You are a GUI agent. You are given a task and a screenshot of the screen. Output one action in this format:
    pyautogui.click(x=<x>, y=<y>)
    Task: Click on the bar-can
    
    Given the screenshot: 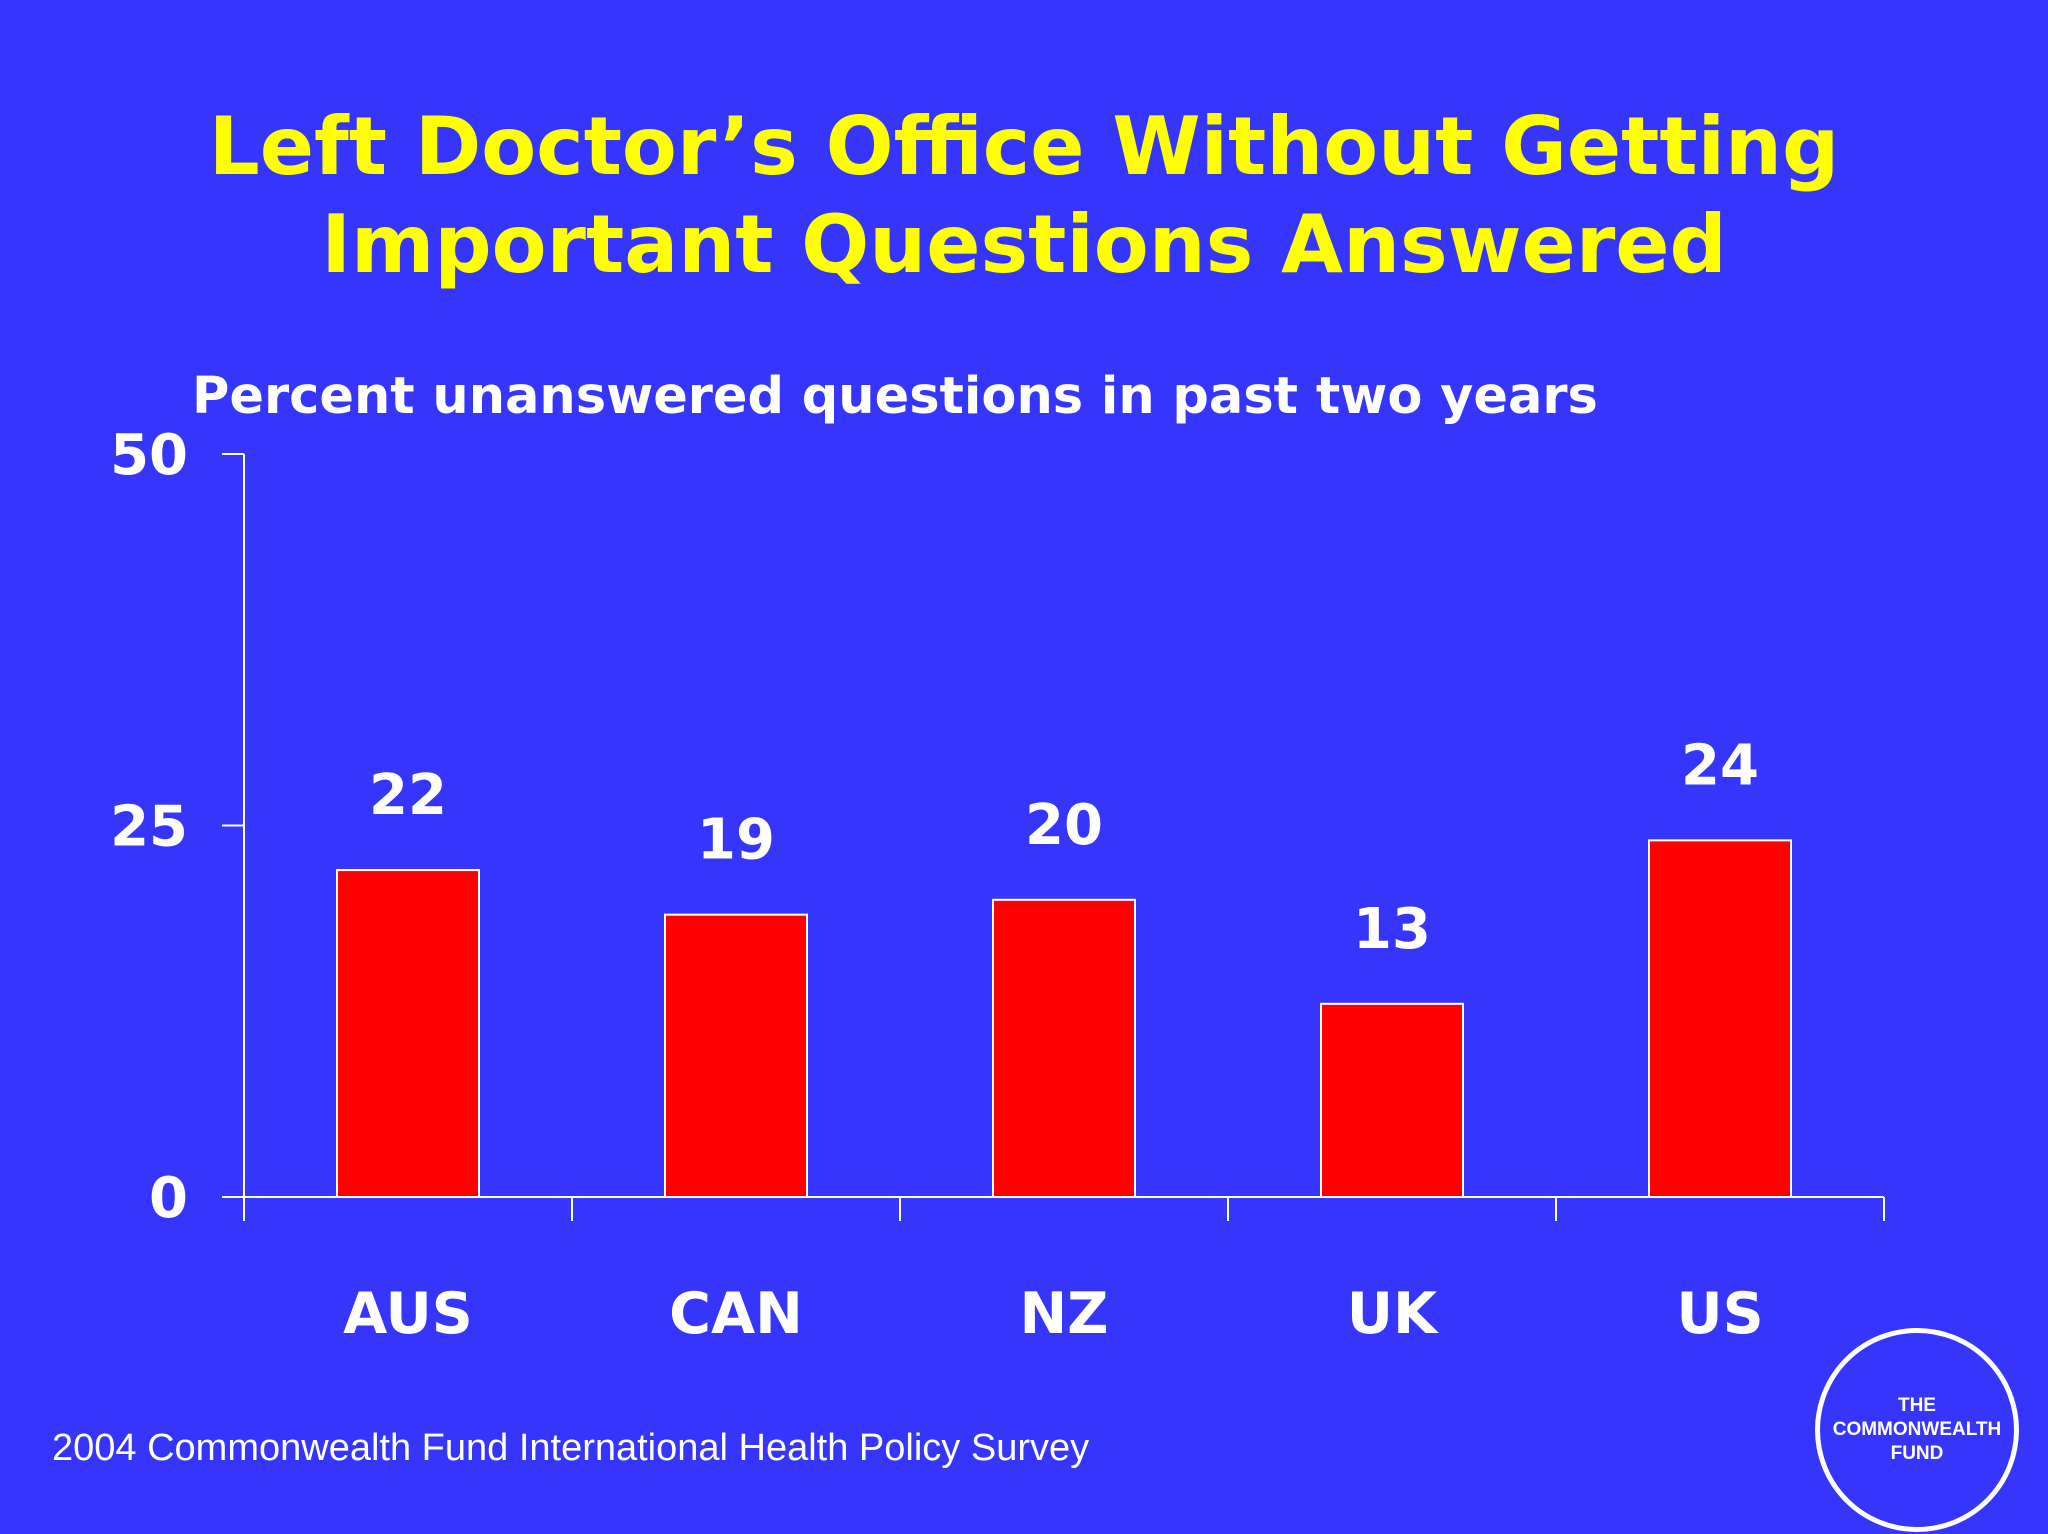 What is the action you would take?
    pyautogui.click(x=736, y=1055)
    